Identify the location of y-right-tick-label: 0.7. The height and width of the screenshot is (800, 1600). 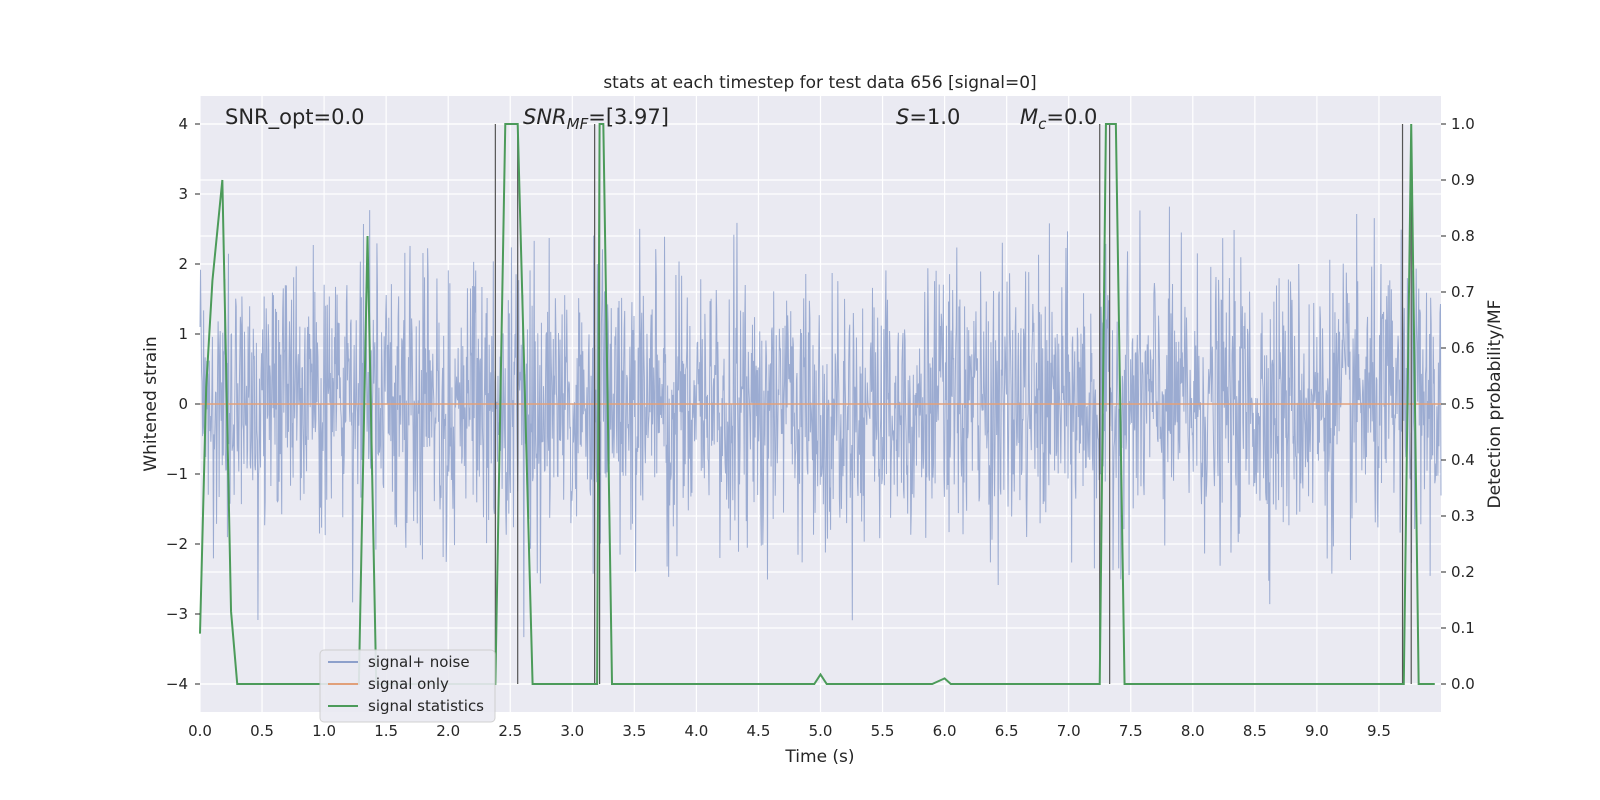
(1463, 292).